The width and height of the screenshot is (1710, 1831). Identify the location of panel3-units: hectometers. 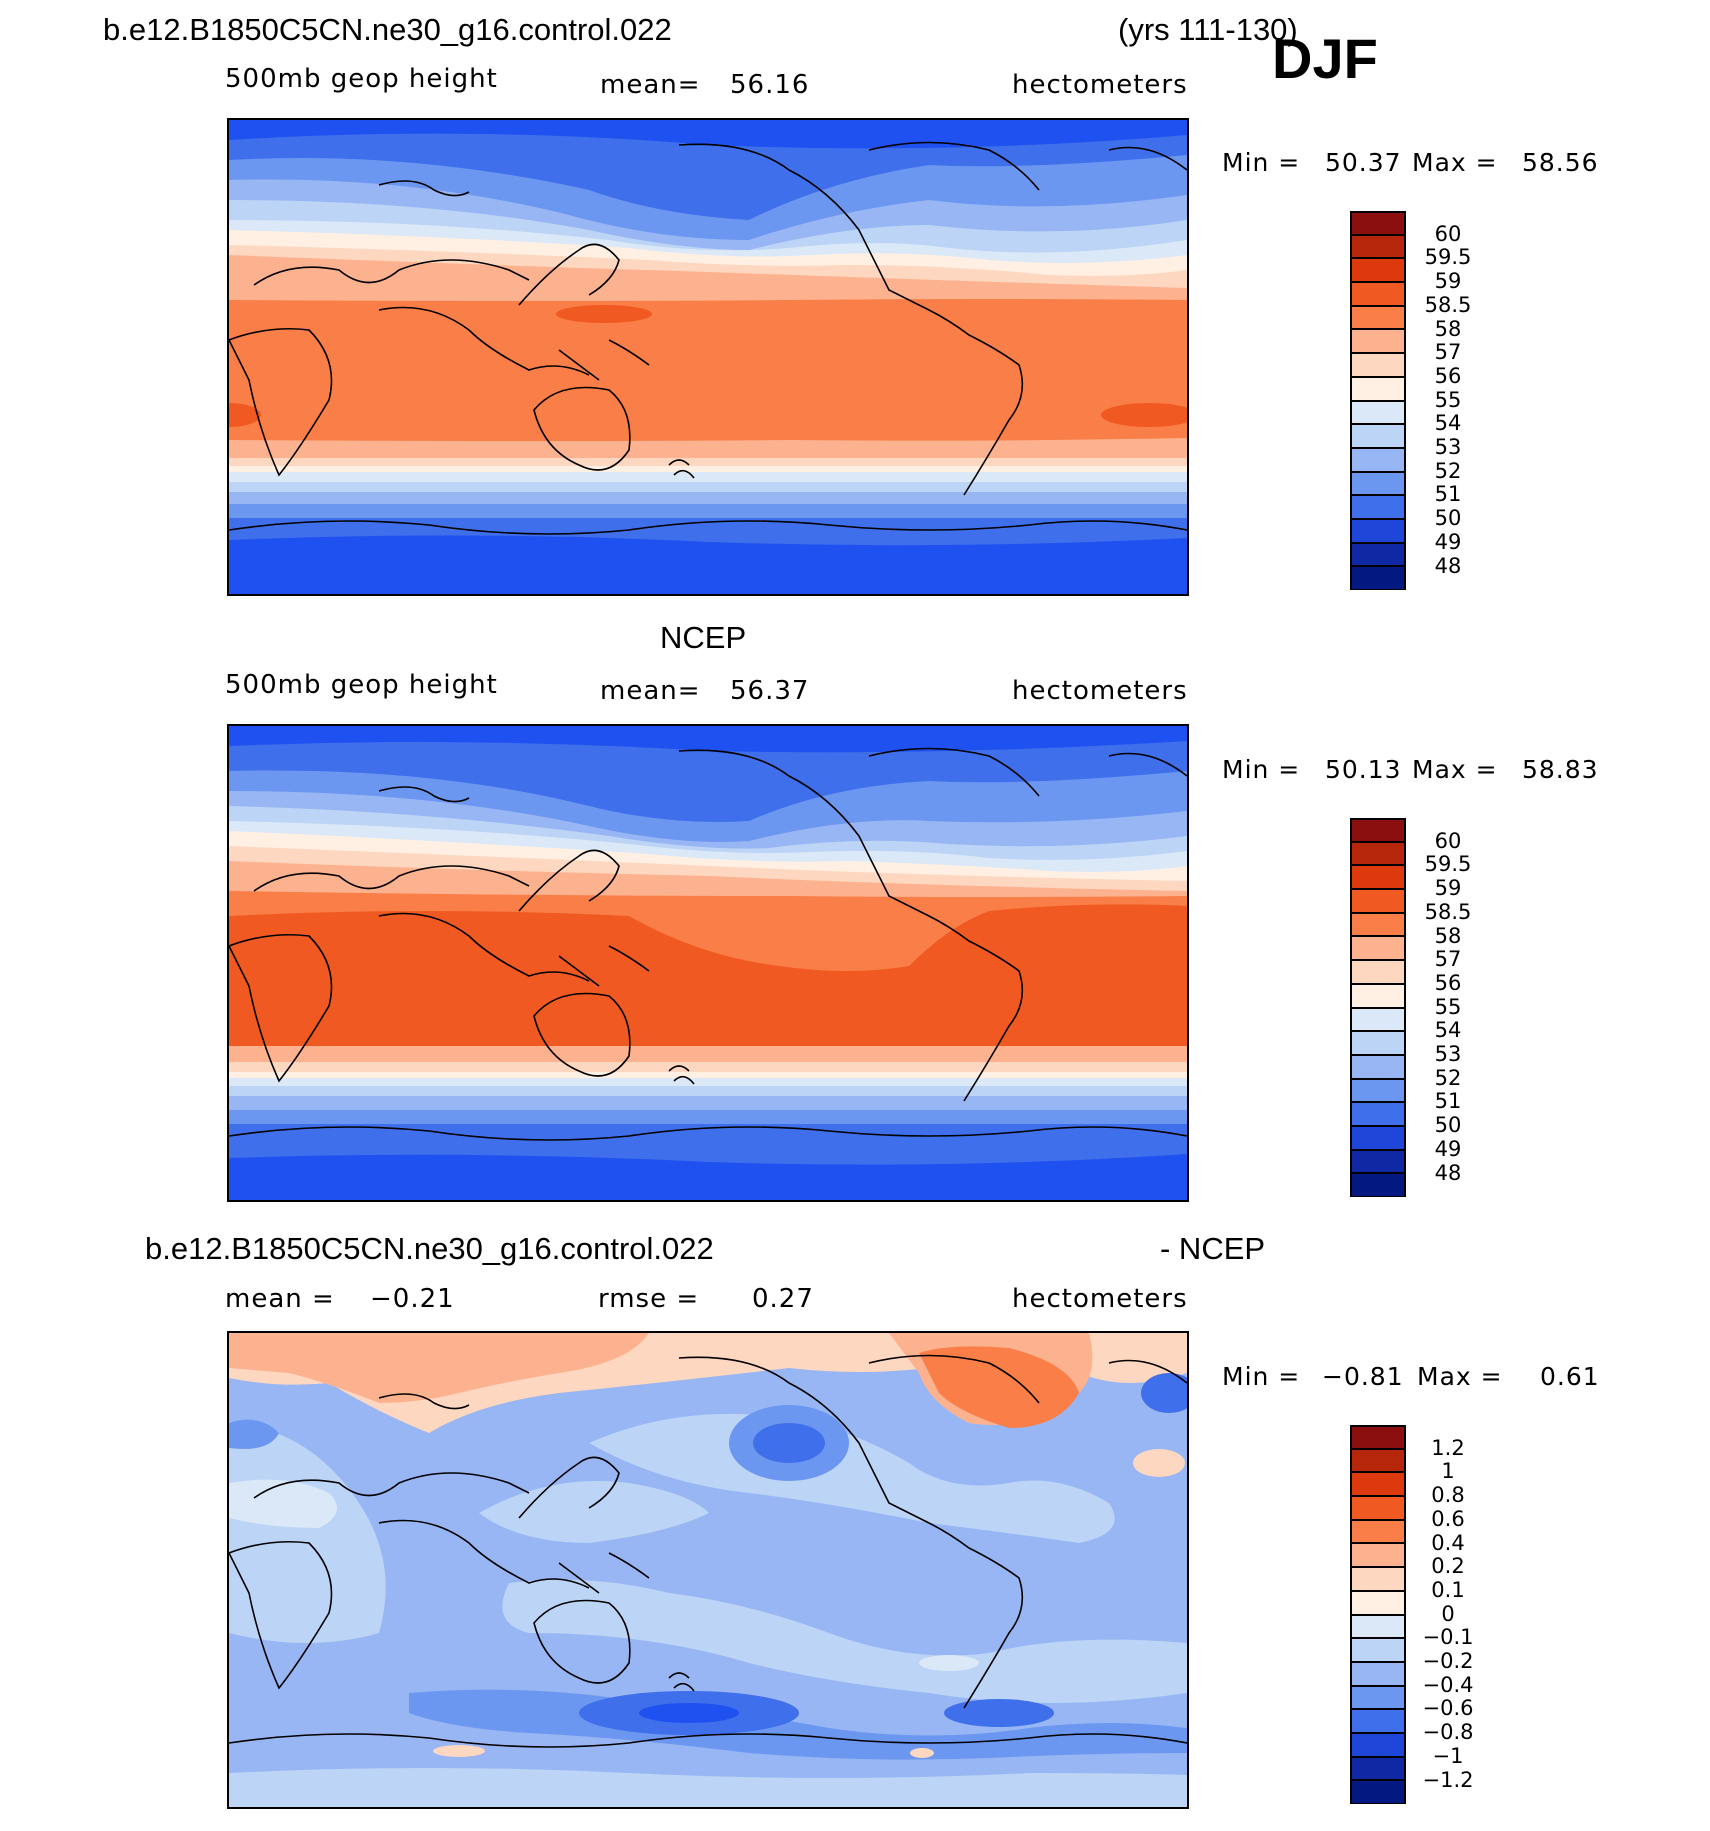
(1100, 1299).